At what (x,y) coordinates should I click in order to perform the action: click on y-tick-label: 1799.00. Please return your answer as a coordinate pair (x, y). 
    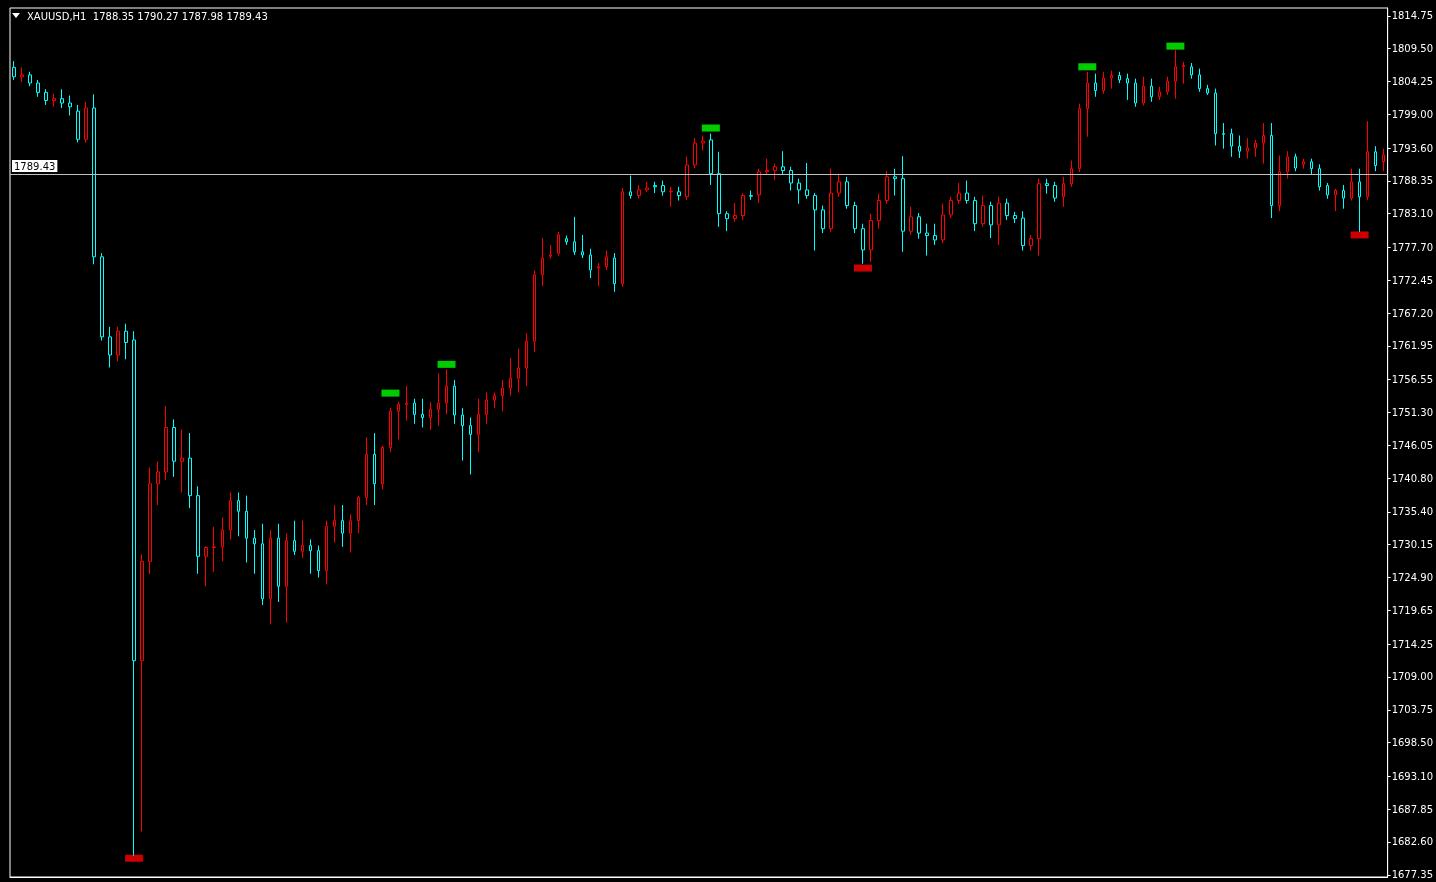
    Looking at the image, I should click on (1412, 114).